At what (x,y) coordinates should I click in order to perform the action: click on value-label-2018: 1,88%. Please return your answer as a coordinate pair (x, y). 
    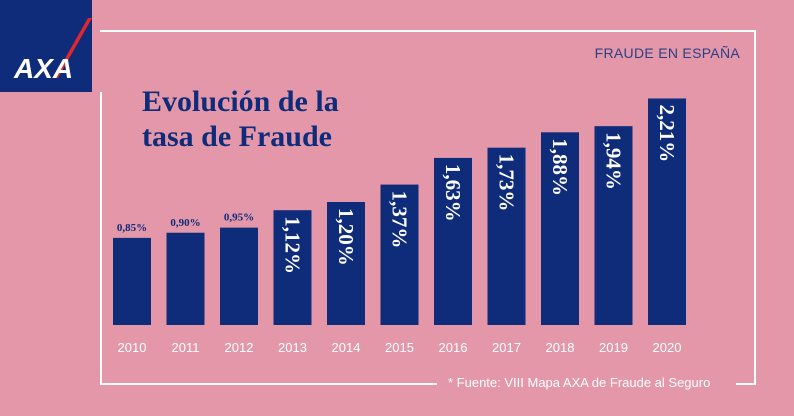
    Looking at the image, I should click on (560, 167).